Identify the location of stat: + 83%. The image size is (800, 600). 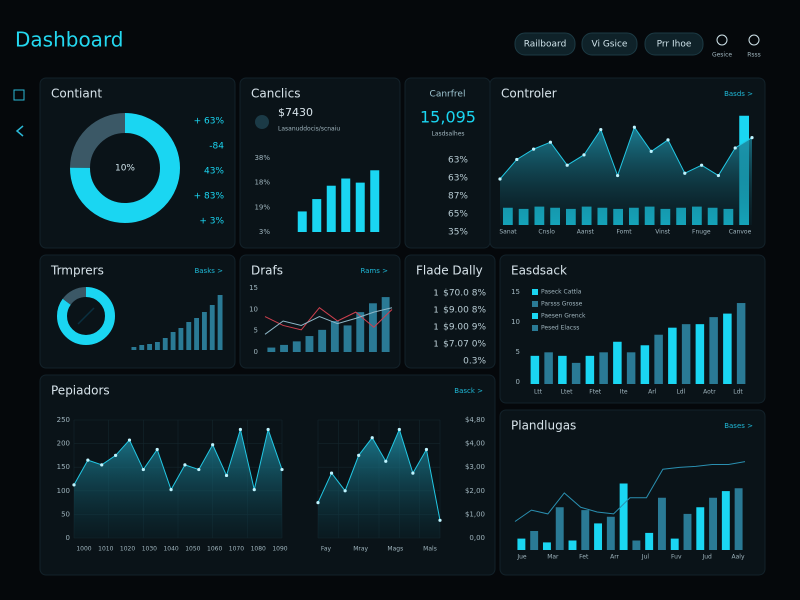
(209, 197).